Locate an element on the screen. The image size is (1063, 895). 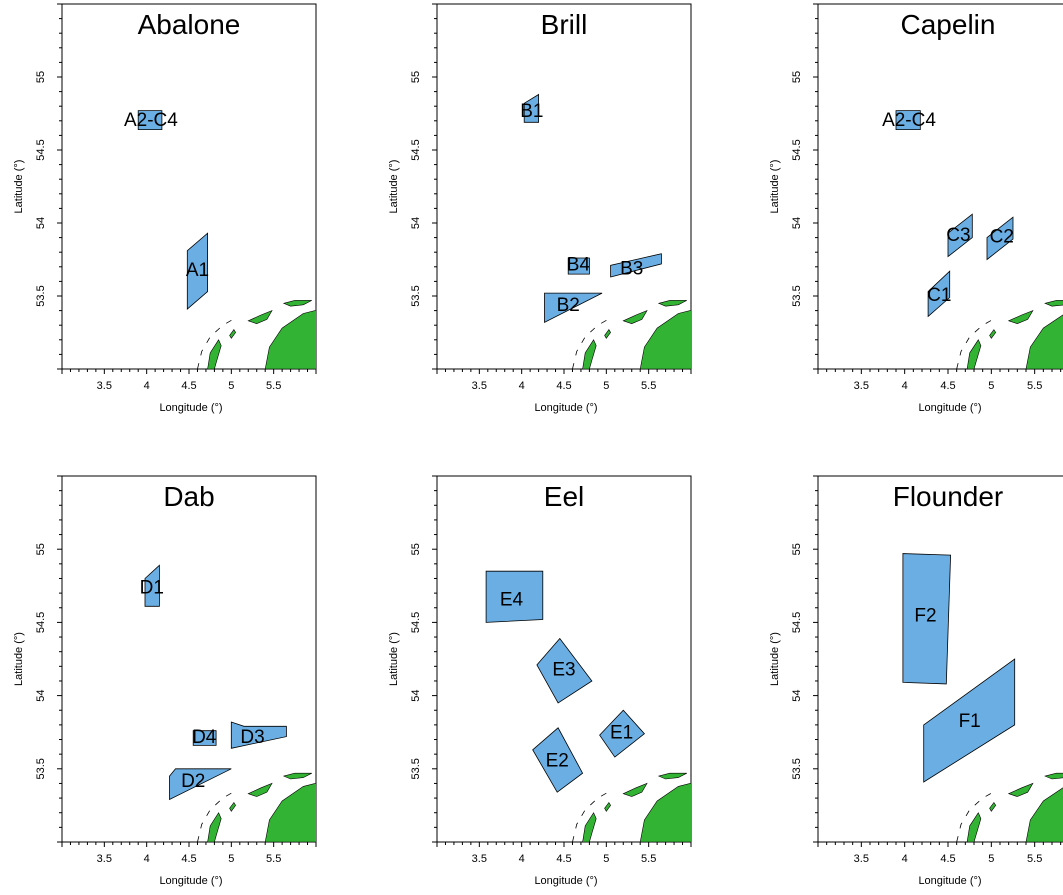
zone-label: B1 is located at coordinates (531, 111).